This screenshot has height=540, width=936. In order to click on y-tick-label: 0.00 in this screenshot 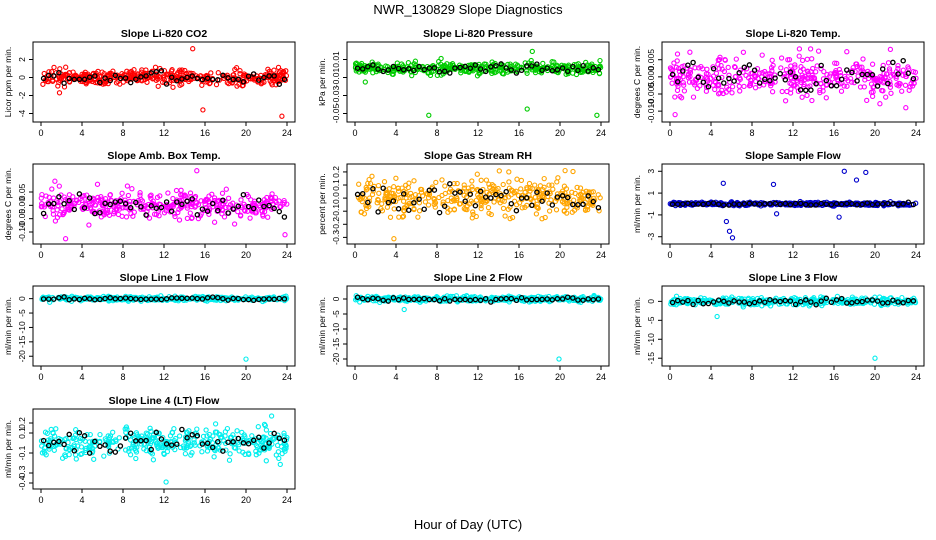, I will do `click(22, 205)`.